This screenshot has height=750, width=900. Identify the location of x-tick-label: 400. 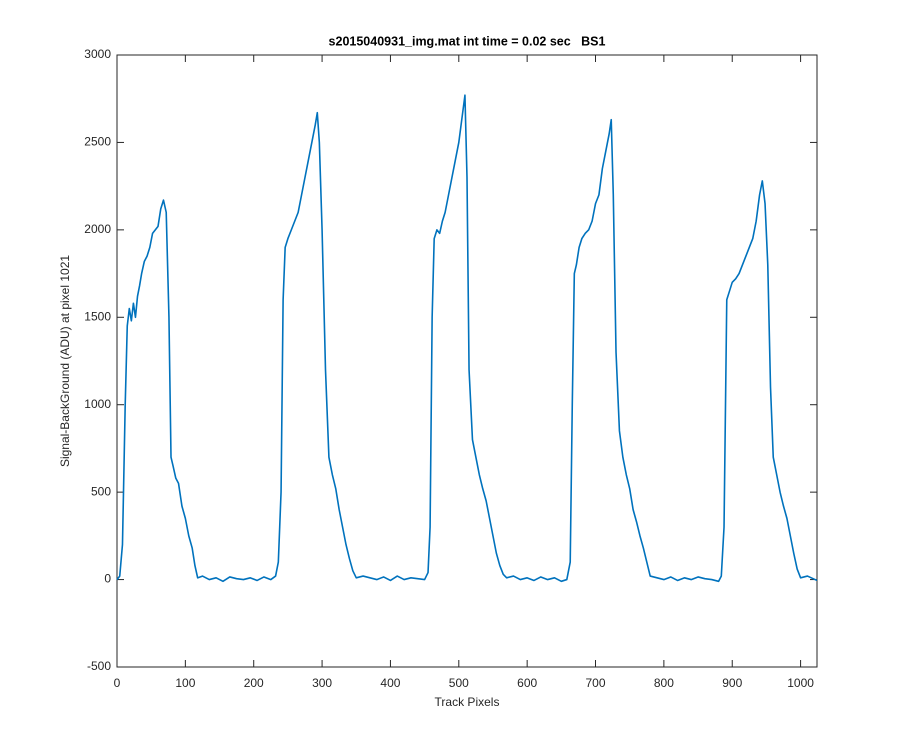
(390, 683).